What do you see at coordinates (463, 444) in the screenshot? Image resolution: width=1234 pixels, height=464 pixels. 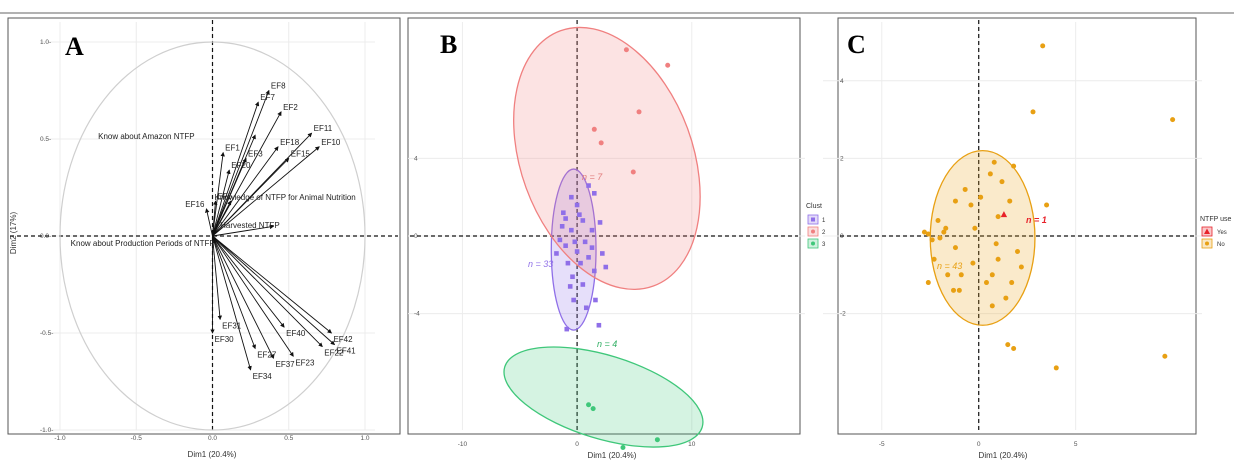 I see `x-tick-label: -10` at bounding box center [463, 444].